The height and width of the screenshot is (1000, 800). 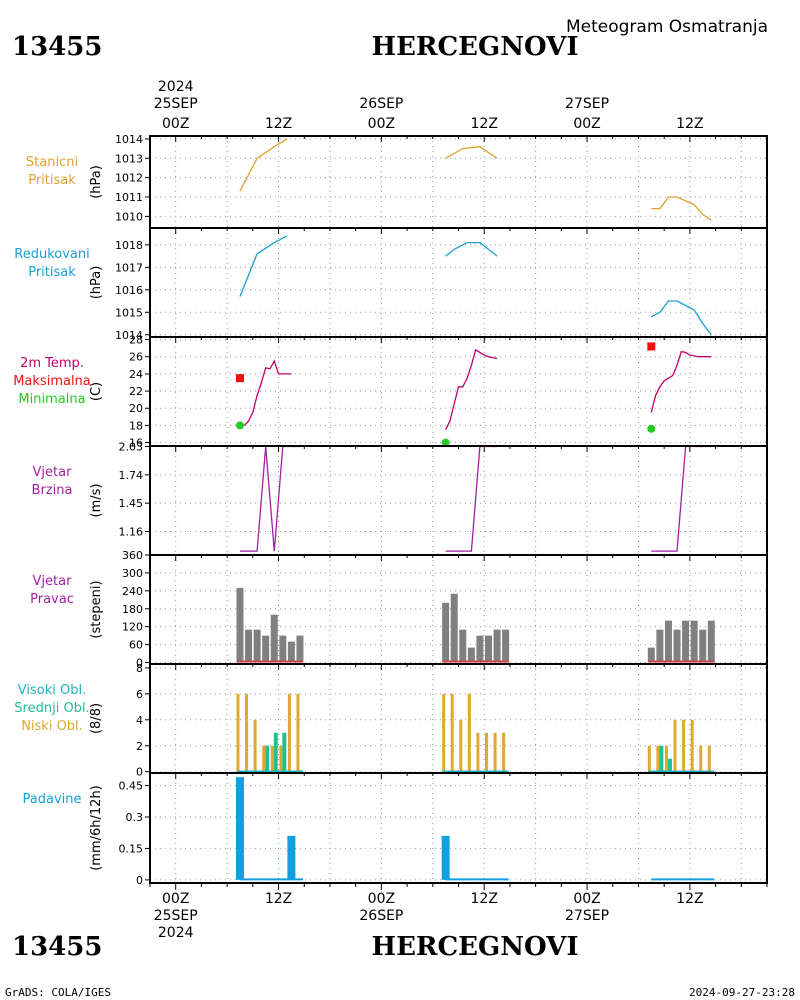 I want to click on y-tick-label: 1017, so click(x=129, y=267).